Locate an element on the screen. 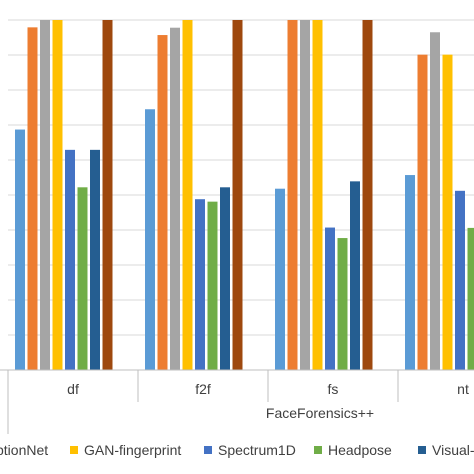  legend-item: Visual- is located at coordinates (446, 450).